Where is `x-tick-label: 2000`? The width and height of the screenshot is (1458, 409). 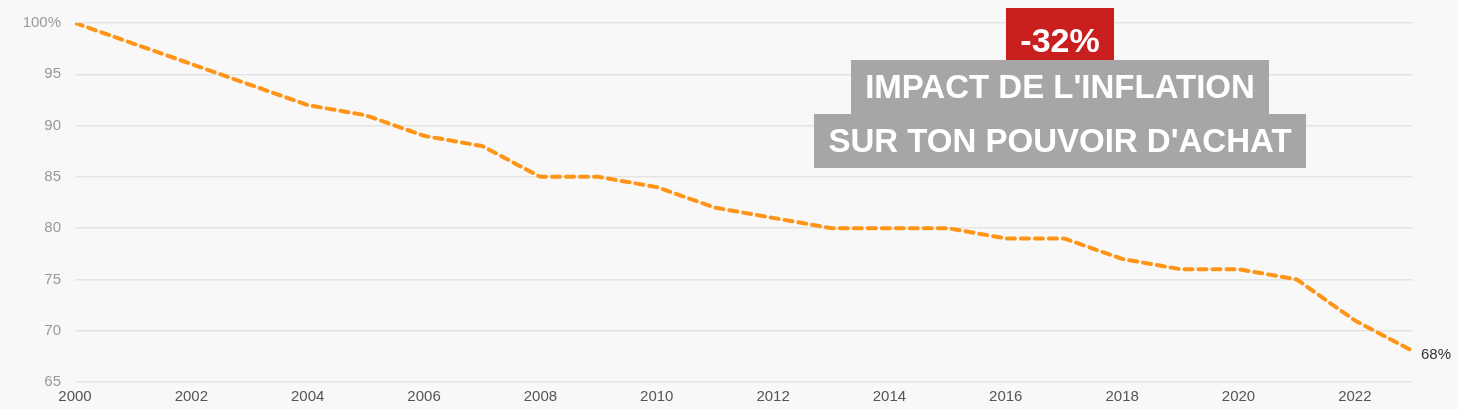 x-tick-label: 2000 is located at coordinates (75, 396).